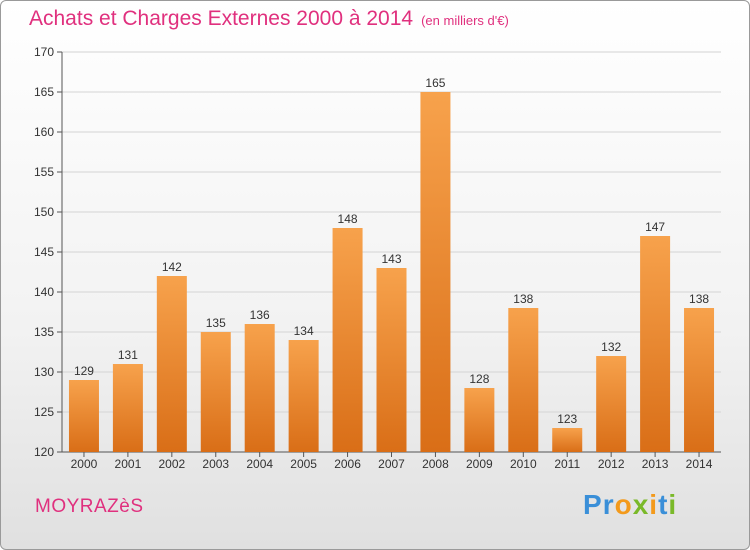  Describe the element at coordinates (663, 504) in the screenshot. I see `logo-letter: t` at that location.